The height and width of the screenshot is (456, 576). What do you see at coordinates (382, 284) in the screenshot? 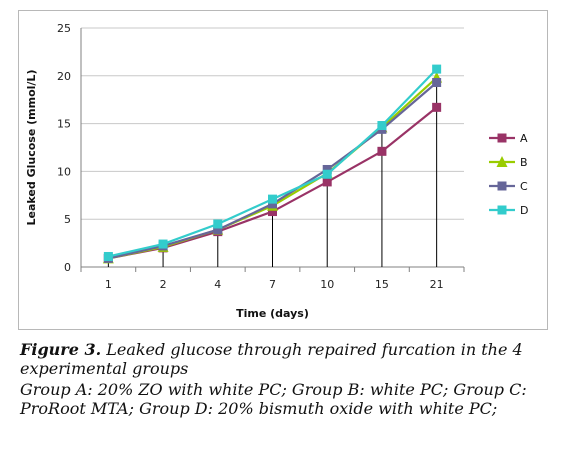
I see `x-tick-label: 15` at bounding box center [382, 284].